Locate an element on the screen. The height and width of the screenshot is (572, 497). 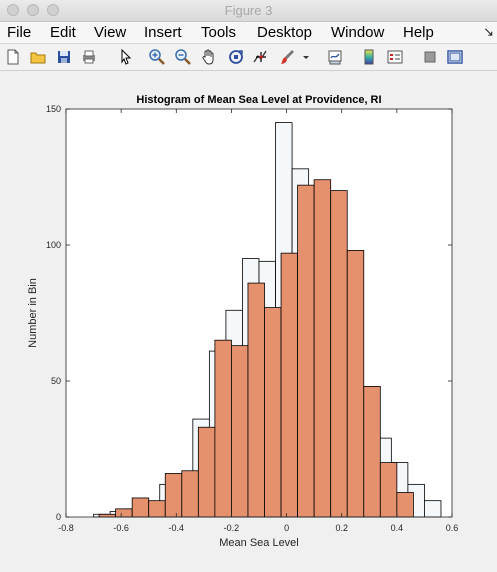
x-tick-label: -0.2 is located at coordinates (232, 528).